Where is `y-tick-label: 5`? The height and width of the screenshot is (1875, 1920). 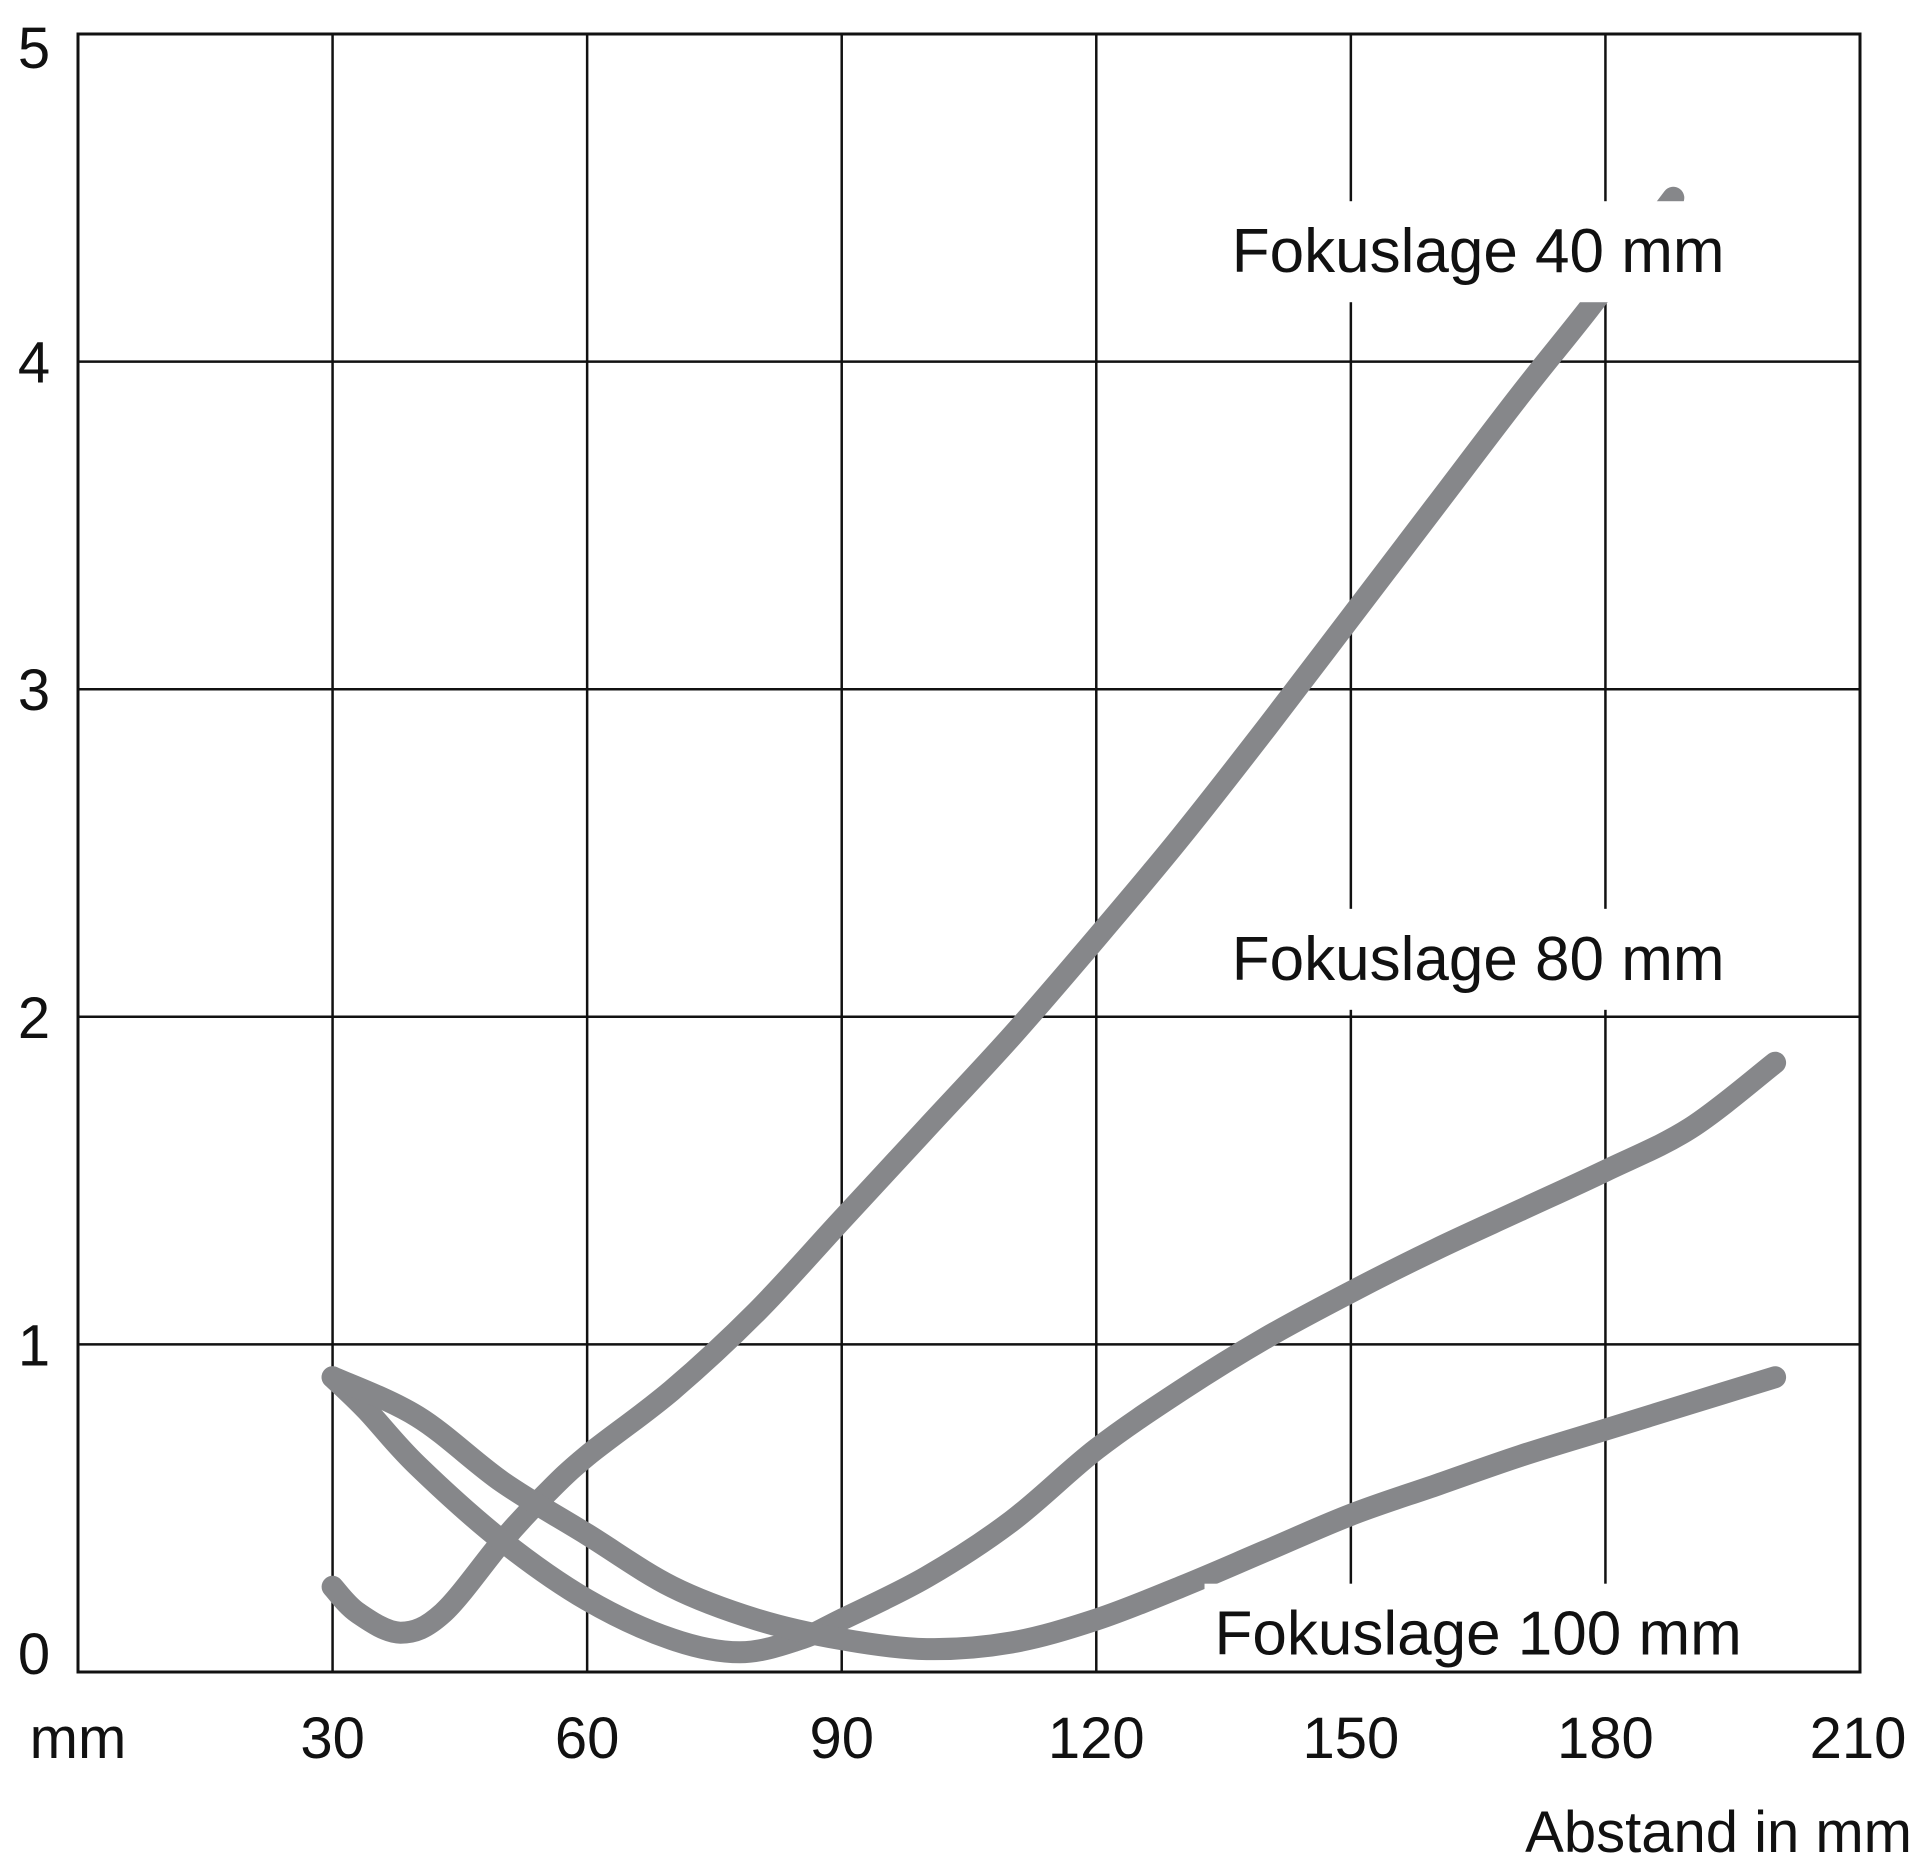 y-tick-label: 5 is located at coordinates (34, 48).